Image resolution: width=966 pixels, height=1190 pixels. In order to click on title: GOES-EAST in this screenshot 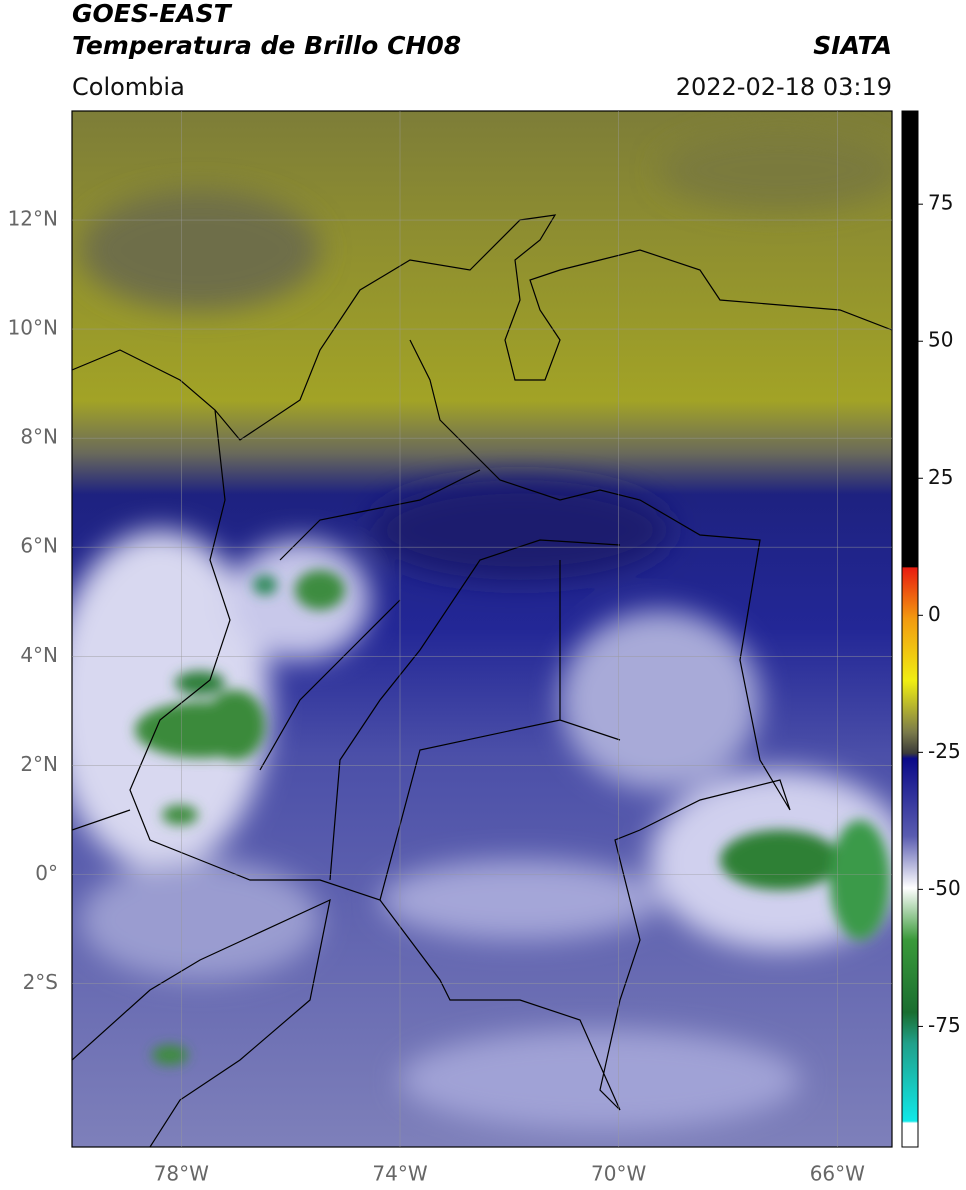, I will do `click(152, 14)`.